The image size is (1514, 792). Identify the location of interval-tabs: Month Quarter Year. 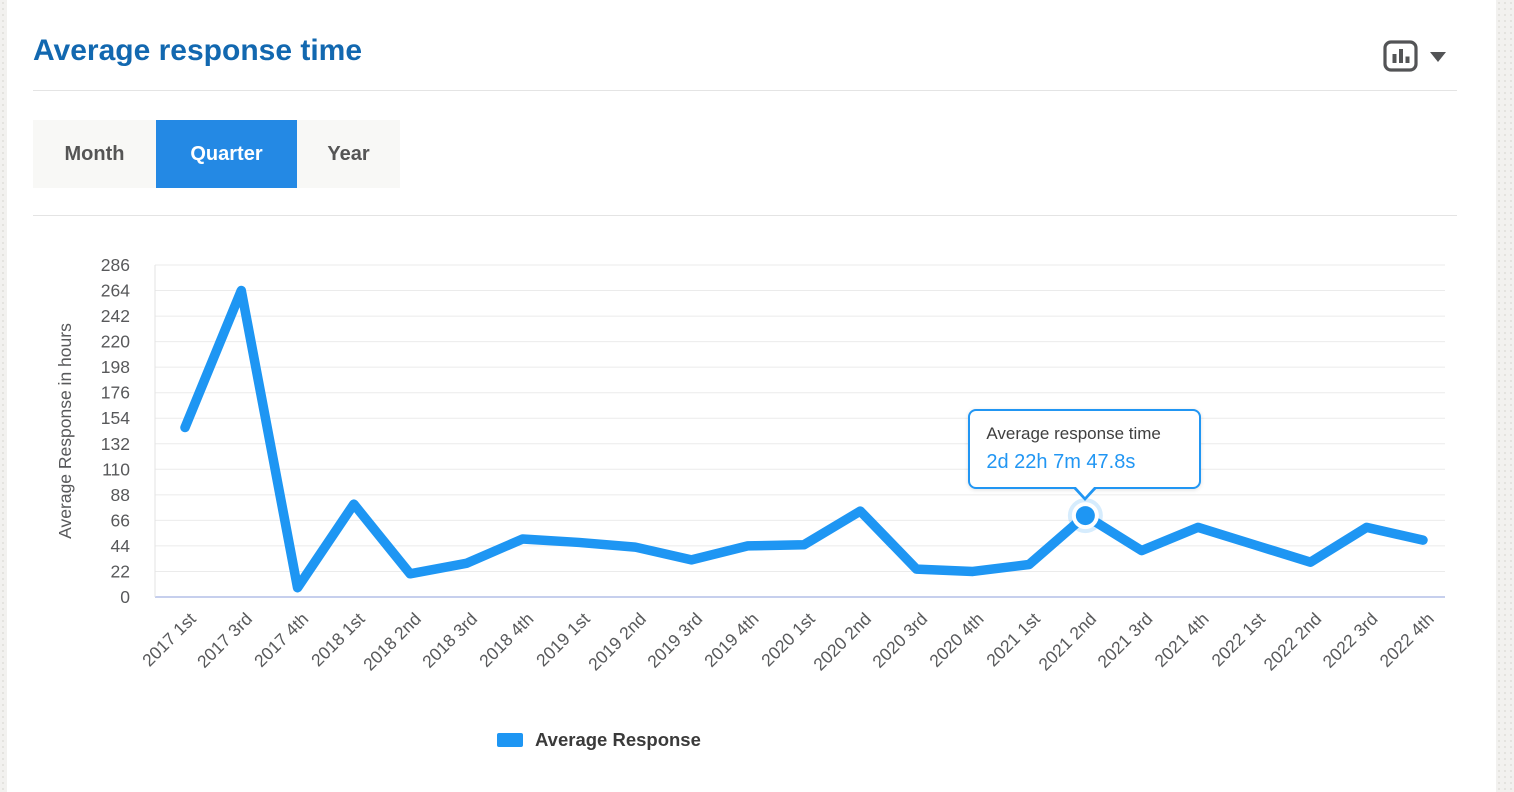
(216, 154).